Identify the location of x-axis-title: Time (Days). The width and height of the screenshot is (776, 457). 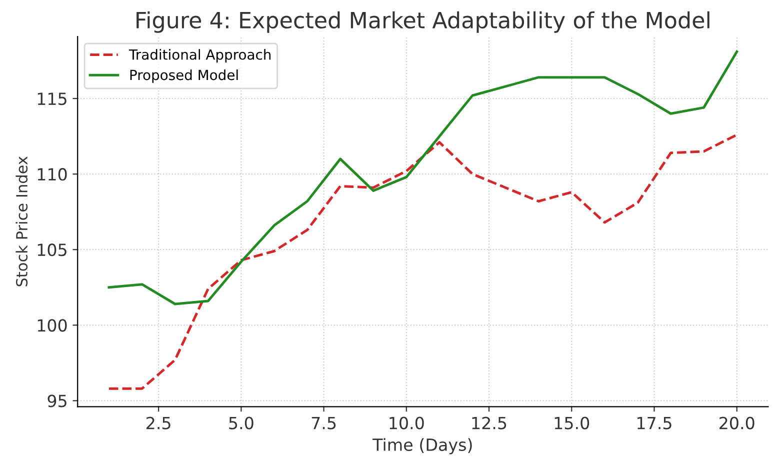
(422, 446).